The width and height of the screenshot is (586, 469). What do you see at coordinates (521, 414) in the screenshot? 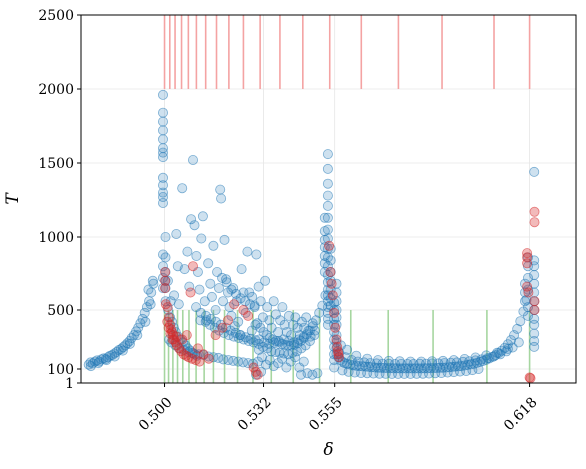
I see `x-tick-label: 0.618` at bounding box center [521, 414].